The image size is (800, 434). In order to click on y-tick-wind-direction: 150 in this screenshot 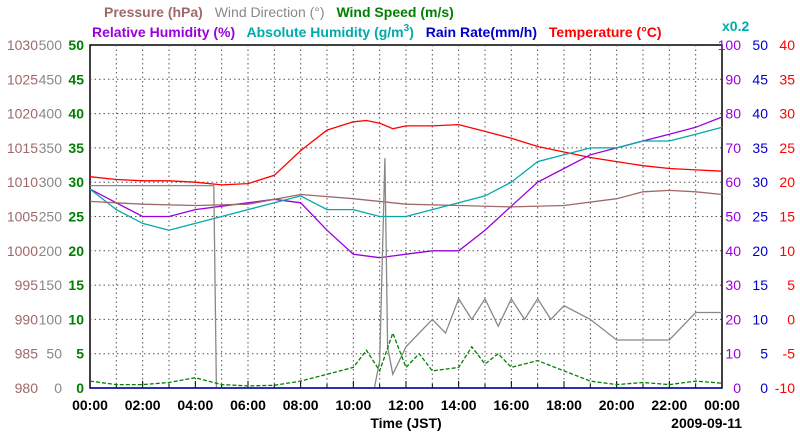, I will do `click(51, 285)`.